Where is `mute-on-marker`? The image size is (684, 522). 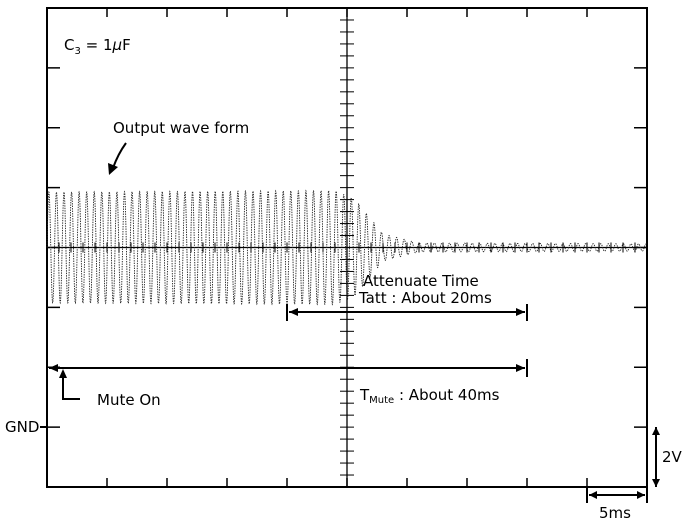 mute-on-marker is located at coordinates (71, 387).